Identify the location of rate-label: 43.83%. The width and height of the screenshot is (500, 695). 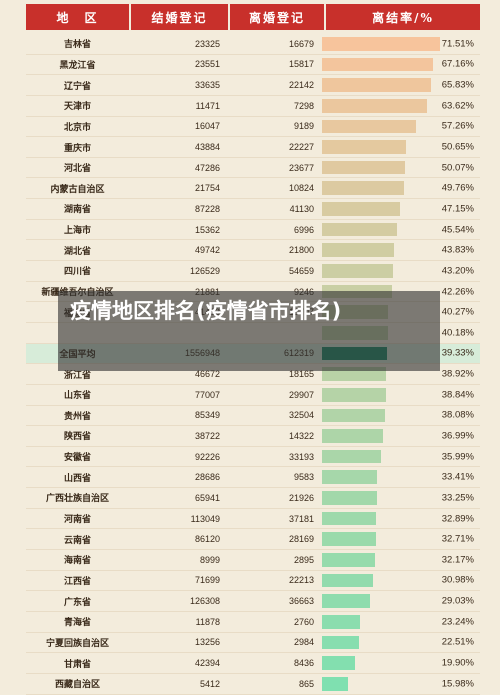
(457, 250).